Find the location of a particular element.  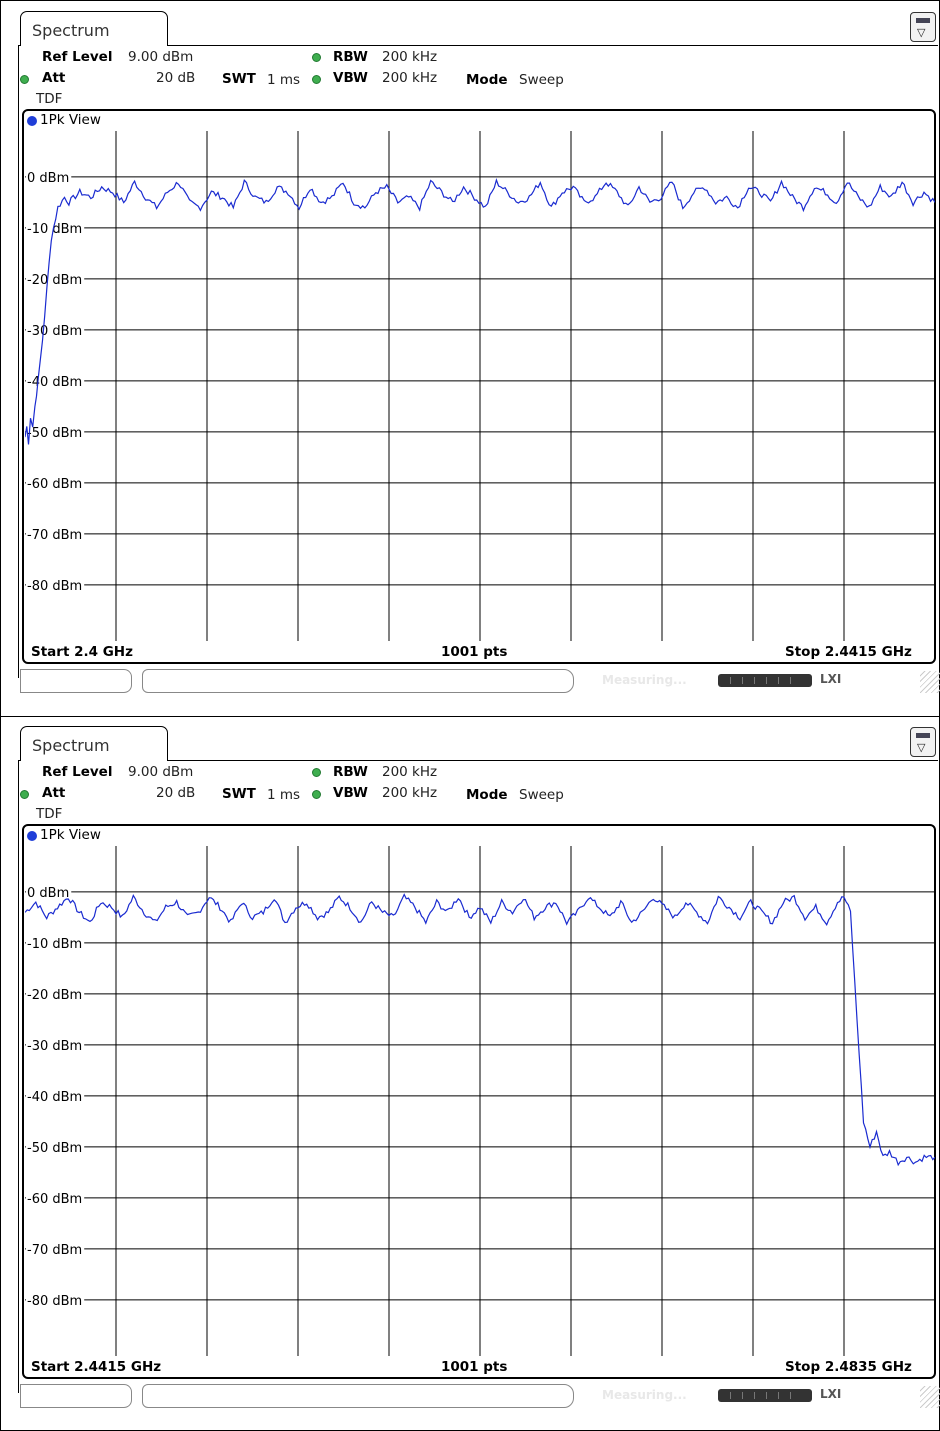

panel-divider is located at coordinates (470, 716).